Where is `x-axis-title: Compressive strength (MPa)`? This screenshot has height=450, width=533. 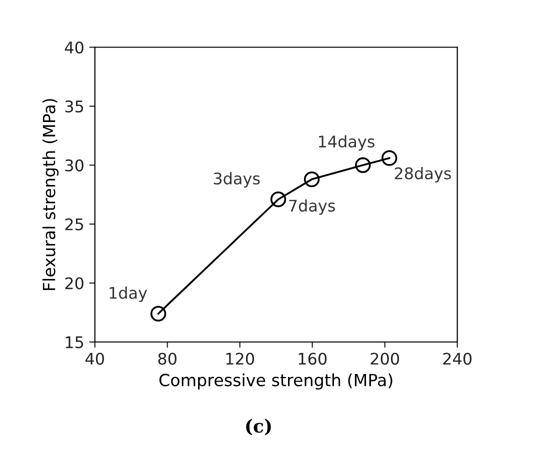
x-axis-title: Compressive strength (MPa) is located at coordinates (275, 381).